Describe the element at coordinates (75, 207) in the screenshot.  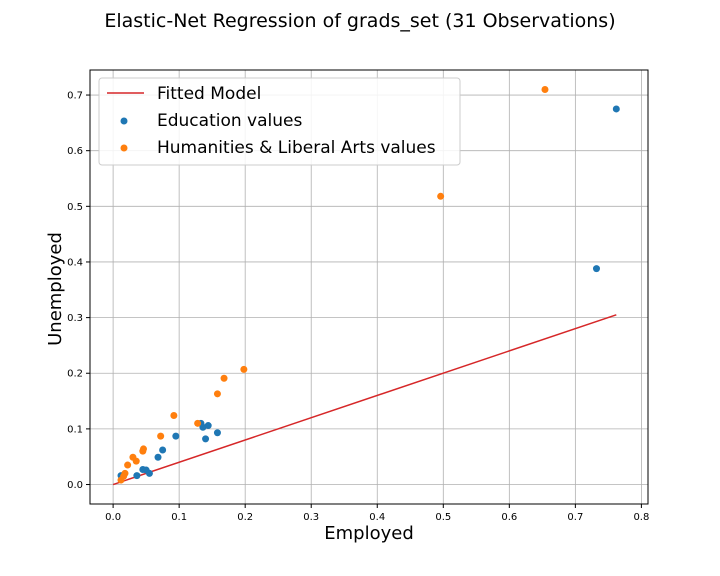
I see `y-tick-label: 0.5` at that location.